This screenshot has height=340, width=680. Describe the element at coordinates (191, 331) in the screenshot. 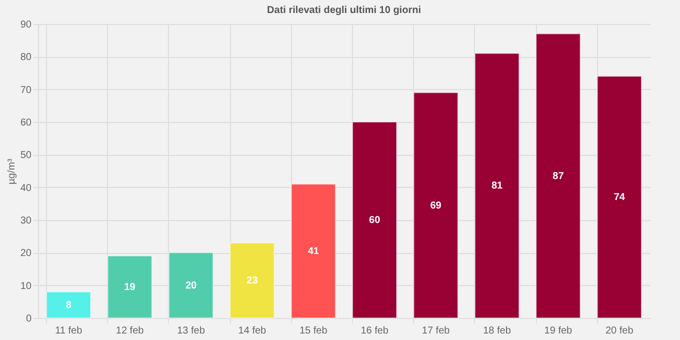

I see `x-tick-label: 13 feb` at that location.